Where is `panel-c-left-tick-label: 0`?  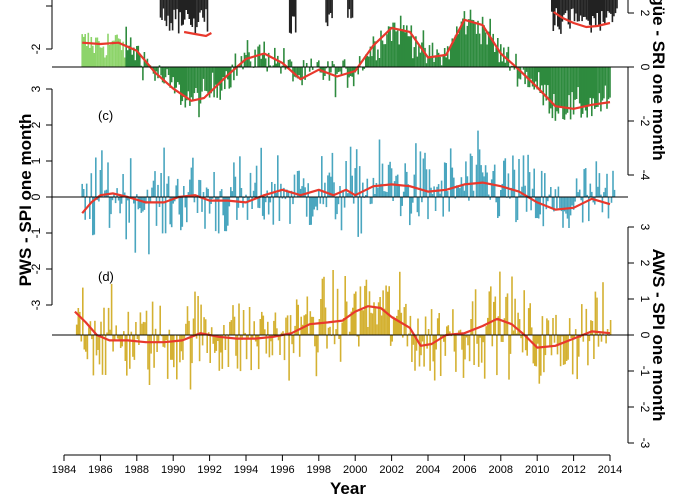
panel-c-left-tick-label: 0 is located at coordinates (36, 196).